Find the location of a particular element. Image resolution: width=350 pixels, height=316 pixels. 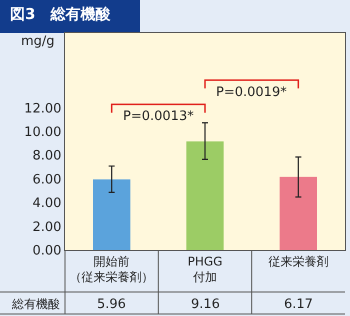

chart-title: 図3 総有機酸 is located at coordinates (61, 14).